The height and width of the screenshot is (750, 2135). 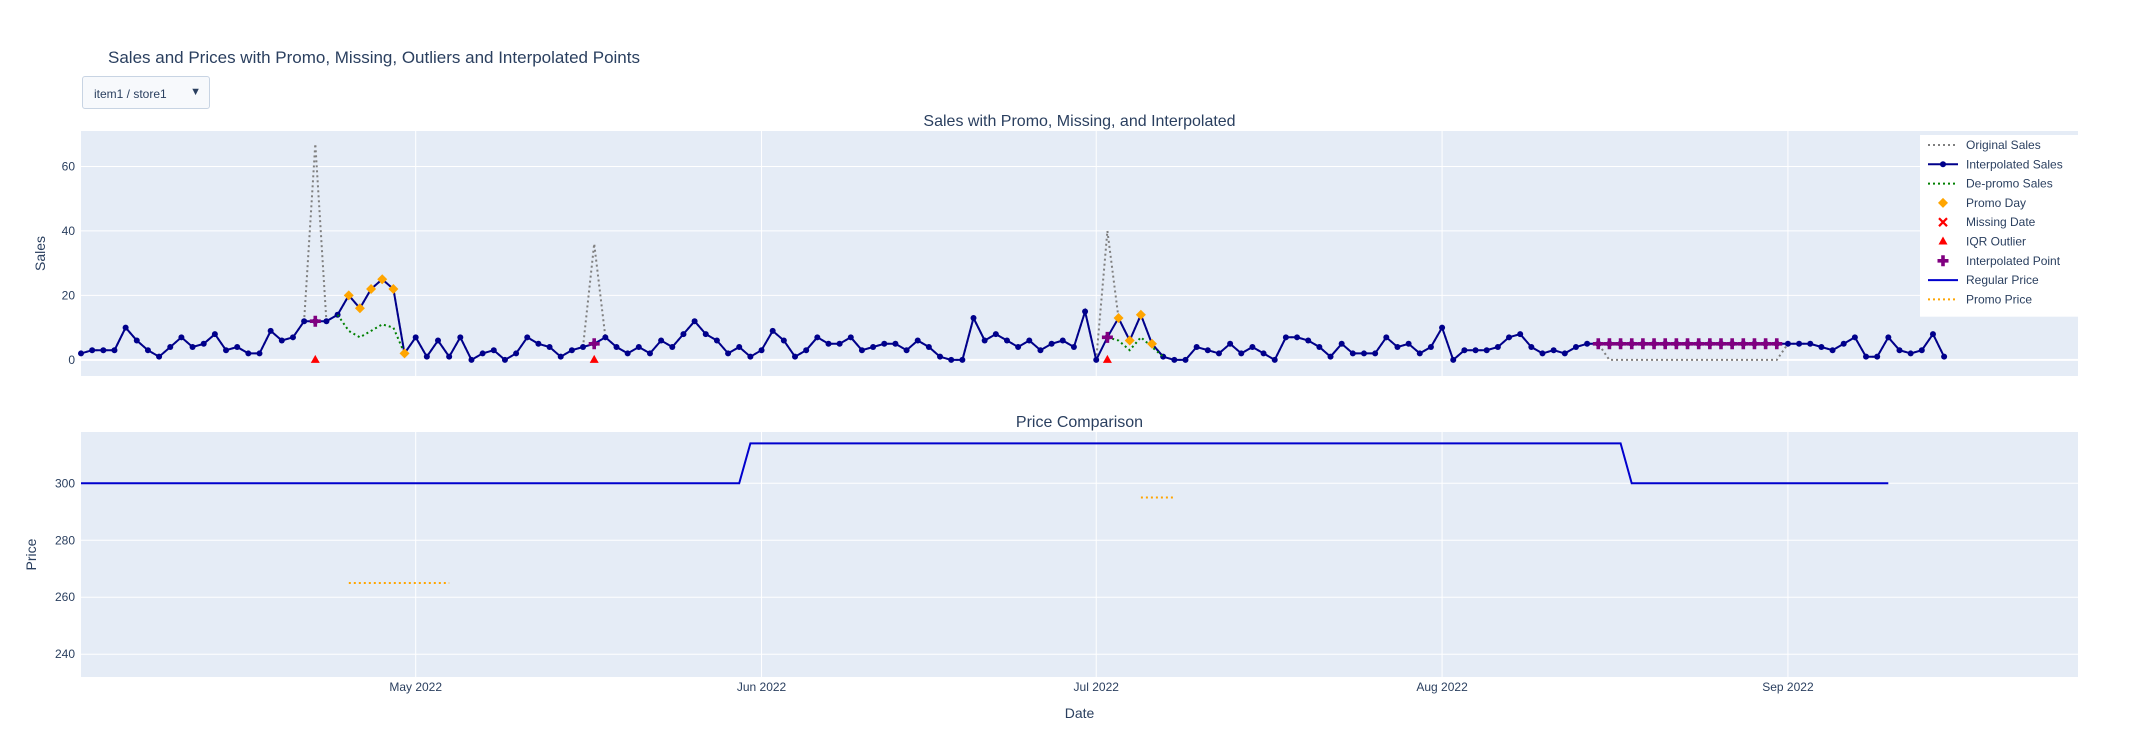 I want to click on price-y-axis-label: Price, so click(x=31, y=554).